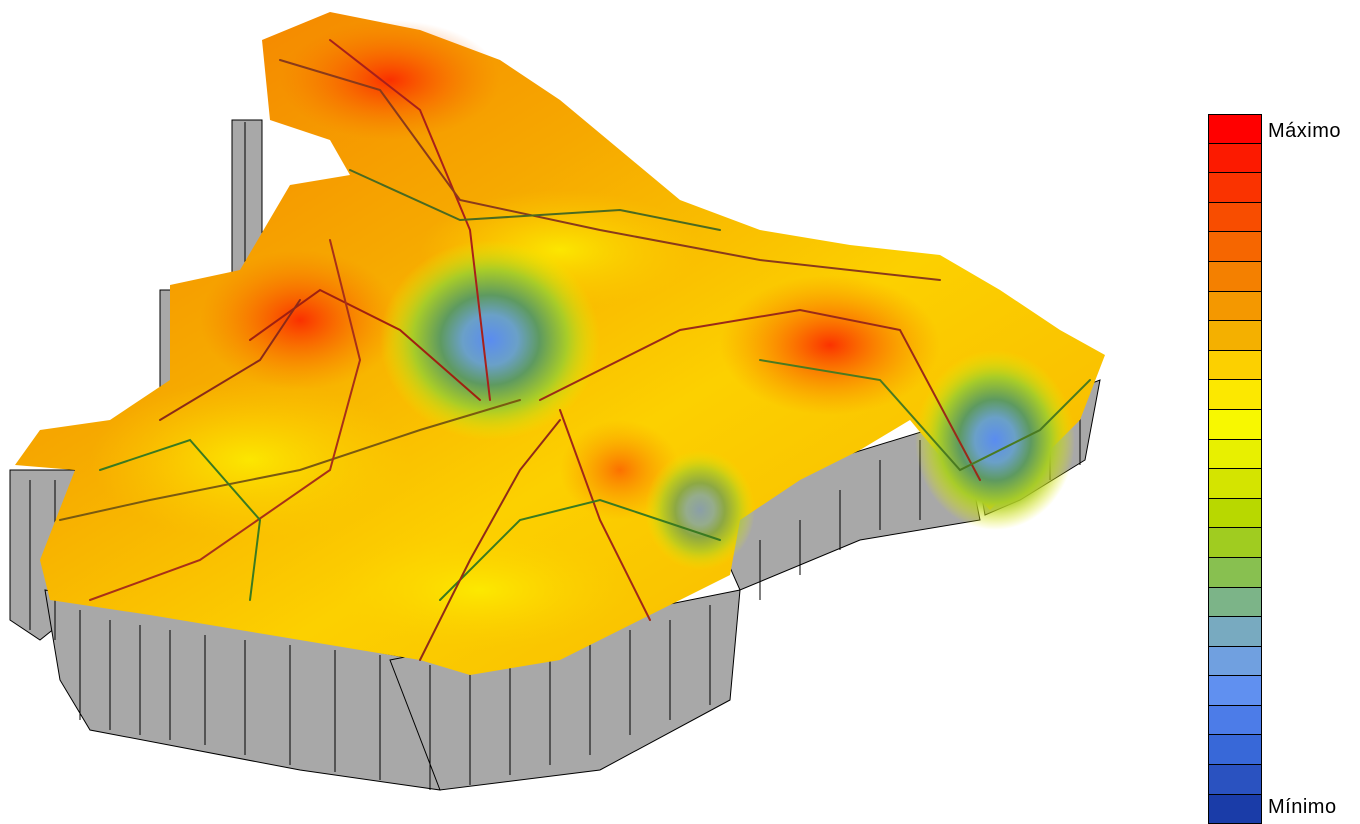 This screenshot has width=1360, height=824. I want to click on legend-color-scale, so click(1235, 469).